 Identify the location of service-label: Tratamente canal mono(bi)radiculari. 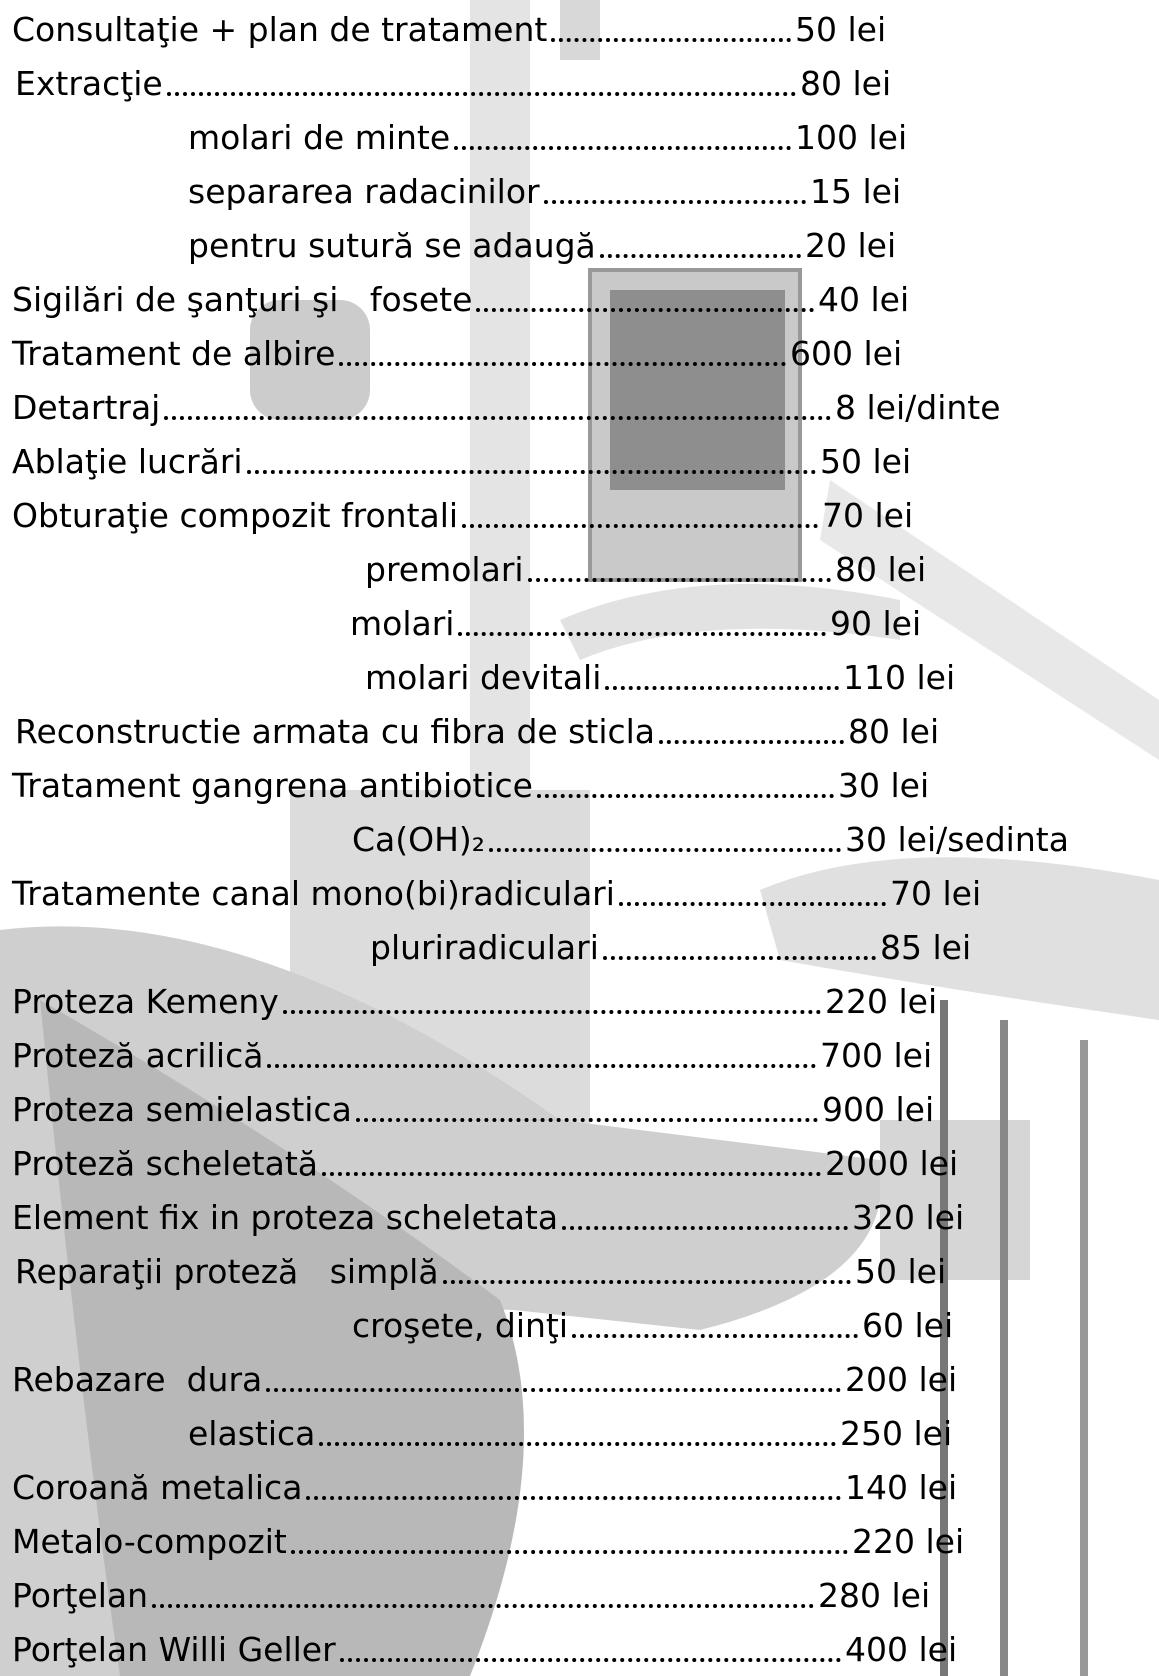
(313, 893).